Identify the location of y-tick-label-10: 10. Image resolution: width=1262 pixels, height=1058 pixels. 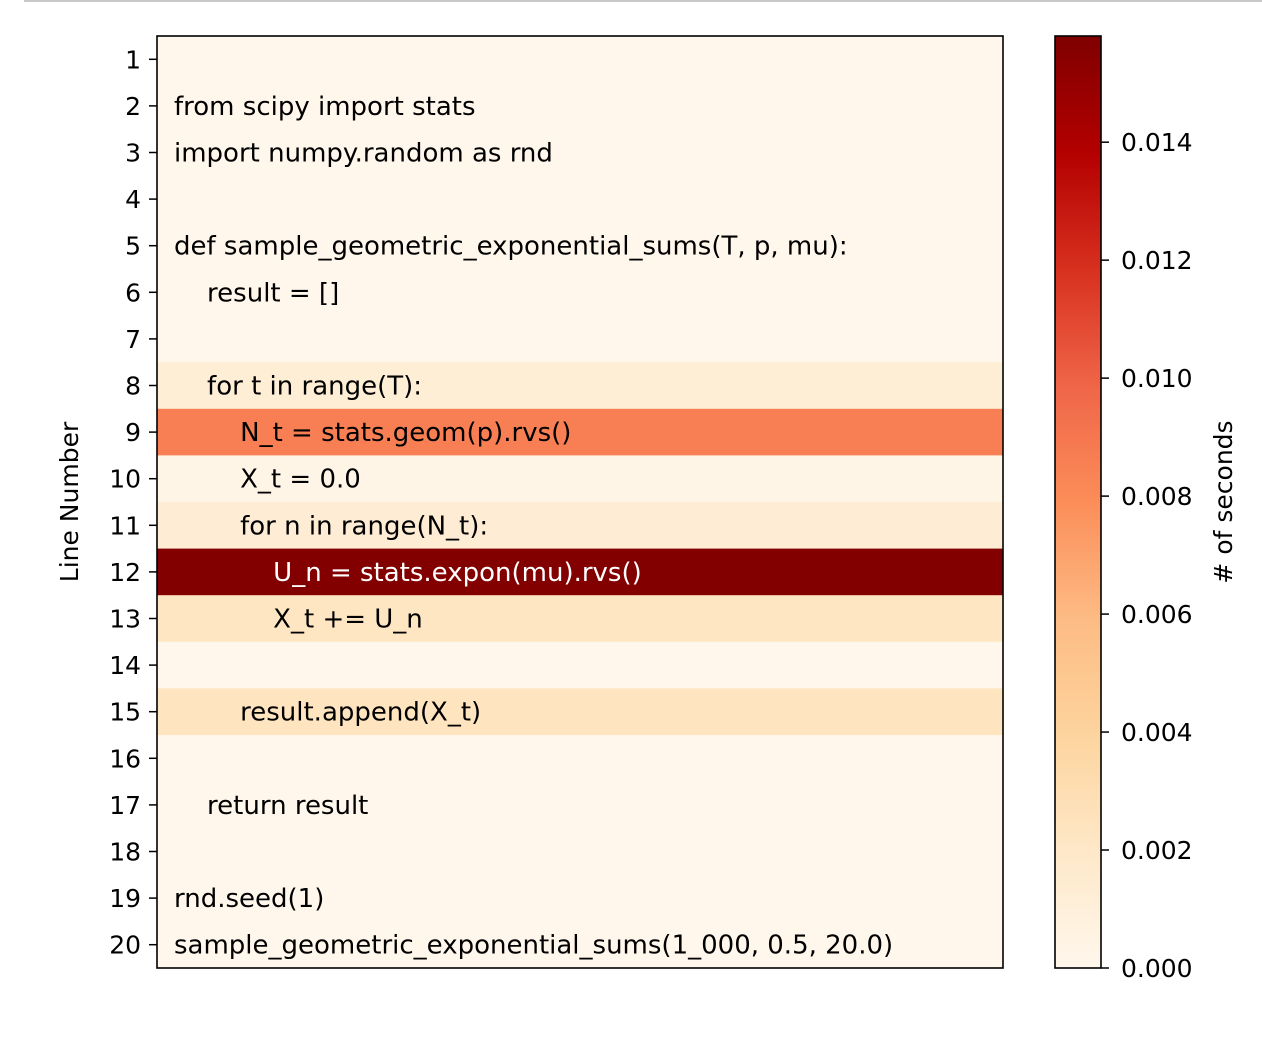
(125, 479).